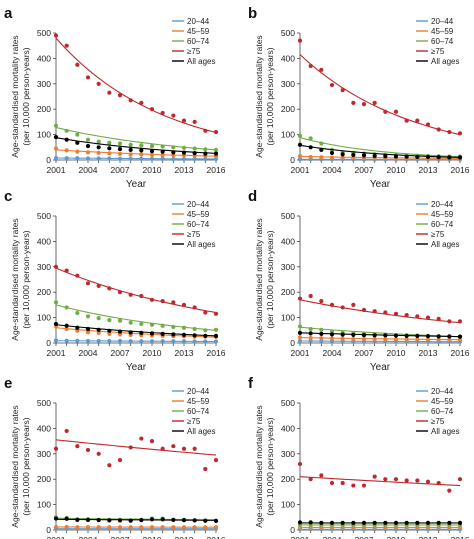  Describe the element at coordinates (56, 170) in the screenshot. I see `x-tick-label: 2001` at that location.